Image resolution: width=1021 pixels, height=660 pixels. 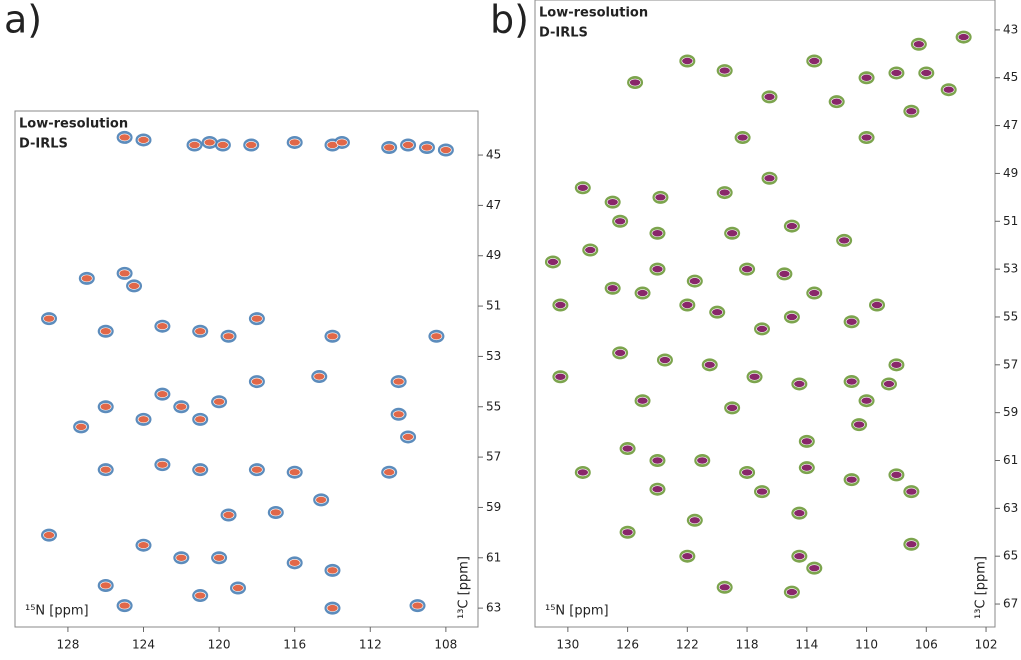 I want to click on y-tick-label: 43, so click(x=1010, y=29).